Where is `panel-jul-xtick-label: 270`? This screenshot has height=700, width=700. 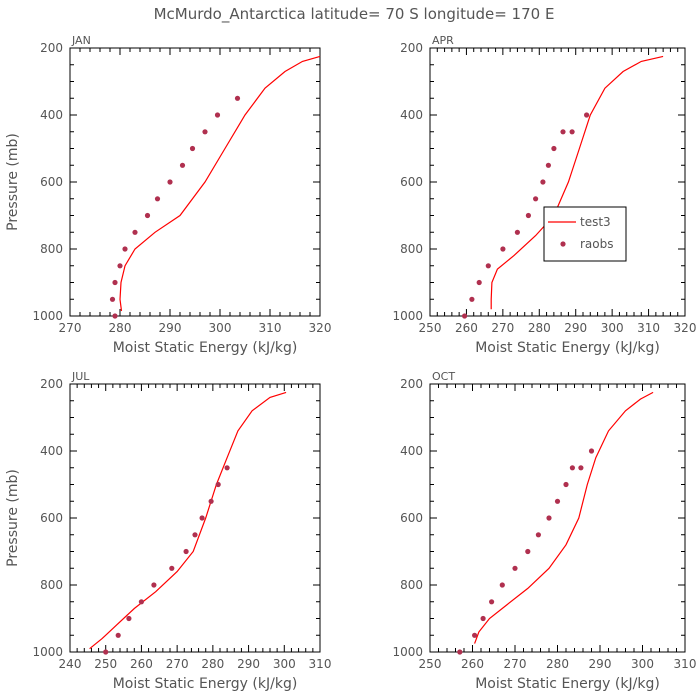 panel-jul-xtick-label: 270 is located at coordinates (177, 664).